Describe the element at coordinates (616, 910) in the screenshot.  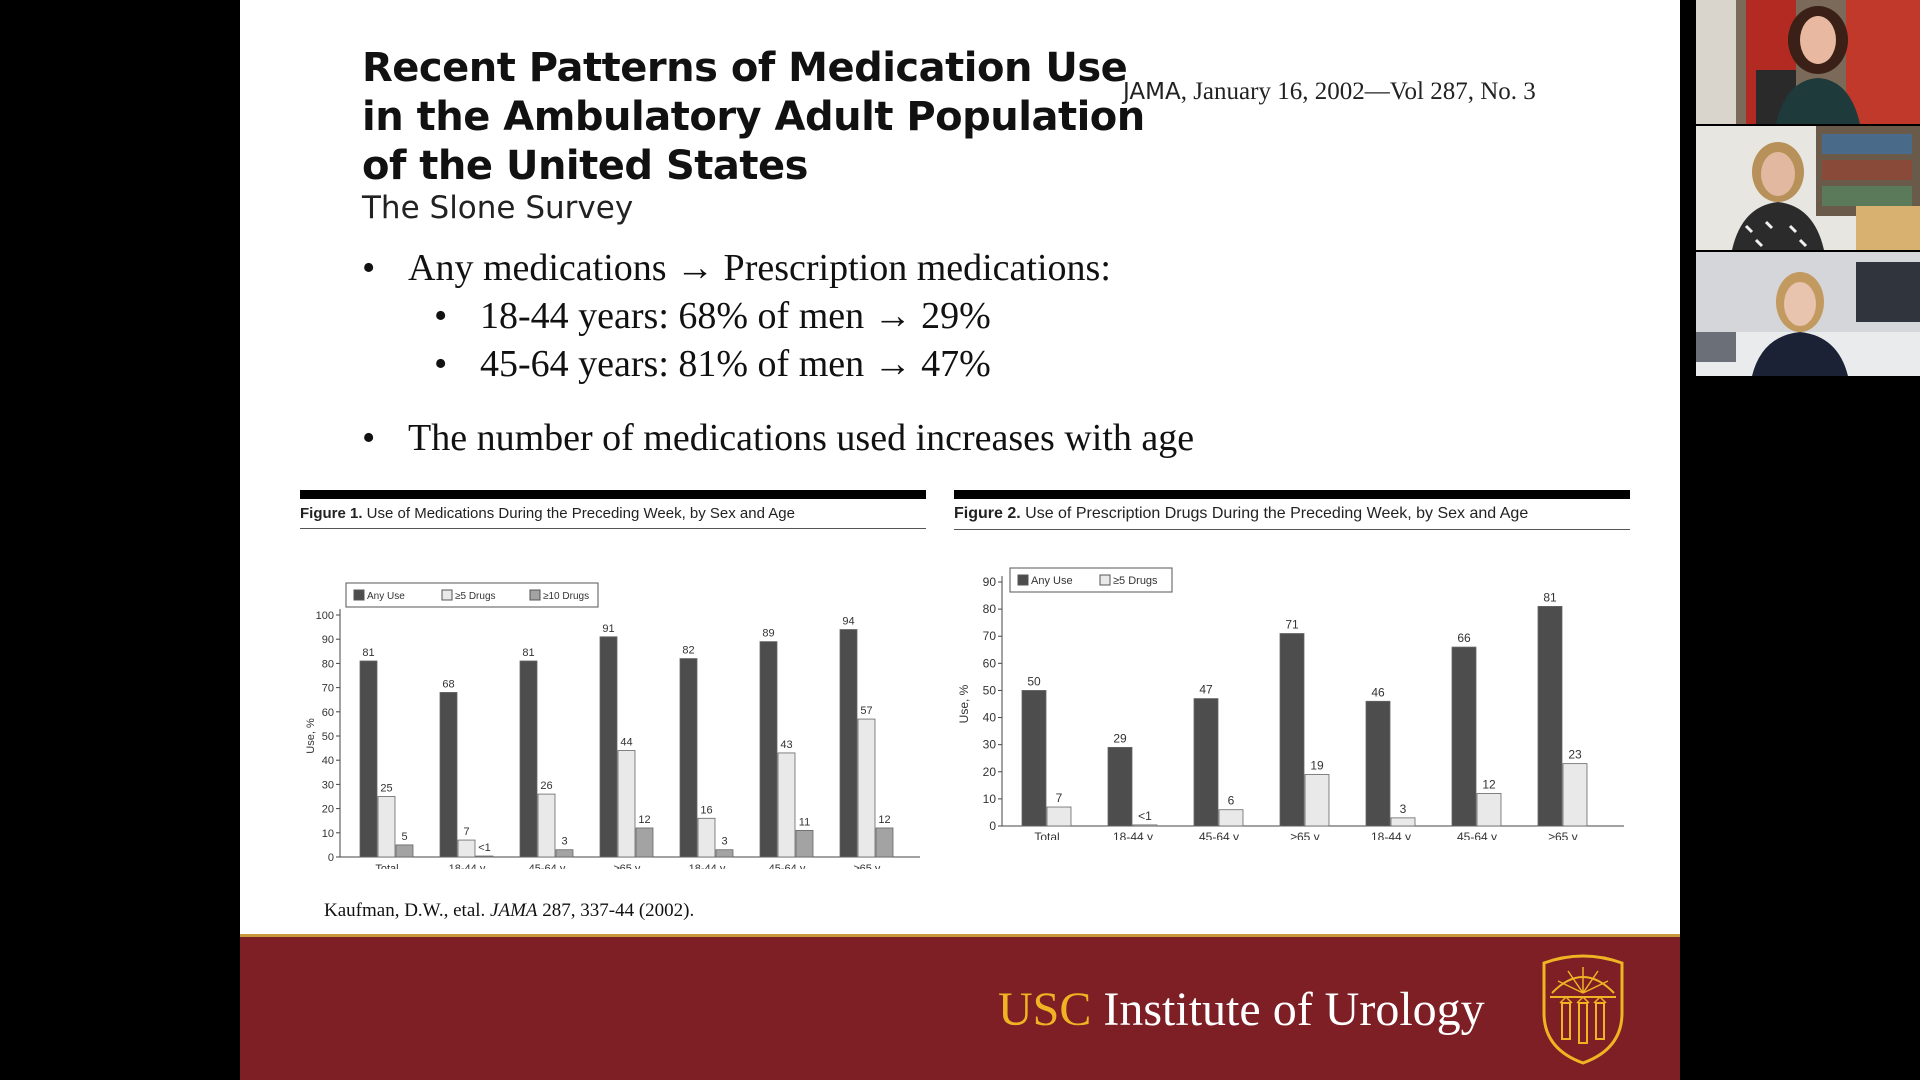
I see `reference-details: 287, 337-44 (2002).` at that location.